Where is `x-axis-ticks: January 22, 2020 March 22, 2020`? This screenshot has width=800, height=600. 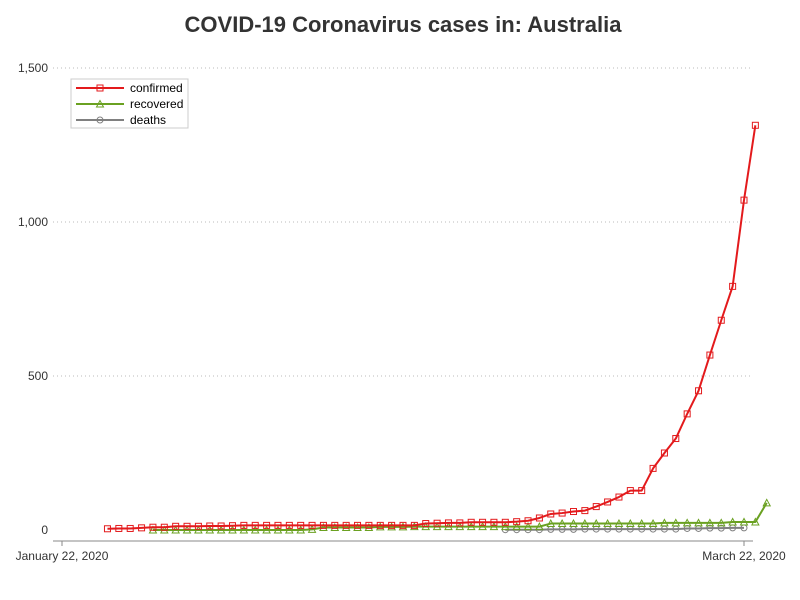
x-axis-ticks: January 22, 2020 March 22, 2020 is located at coordinates (401, 552).